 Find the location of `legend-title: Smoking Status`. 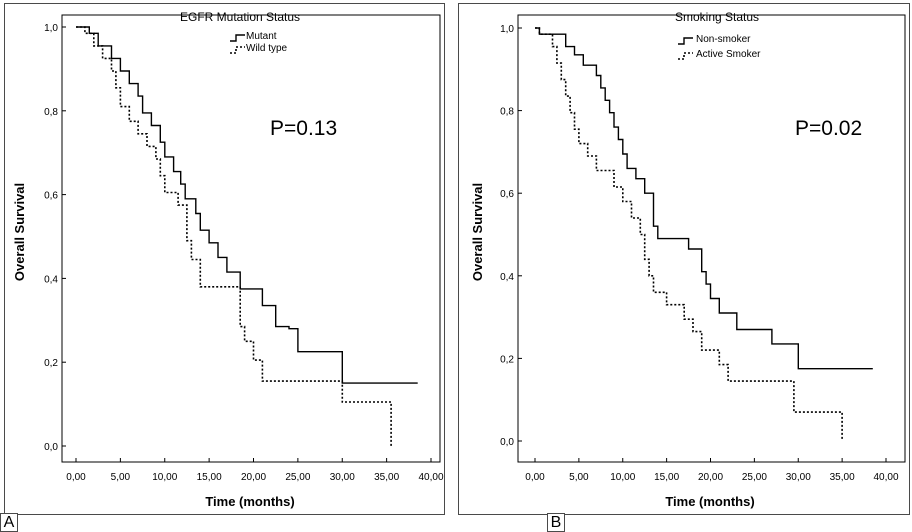

legend-title: Smoking Status is located at coordinates (717, 17).